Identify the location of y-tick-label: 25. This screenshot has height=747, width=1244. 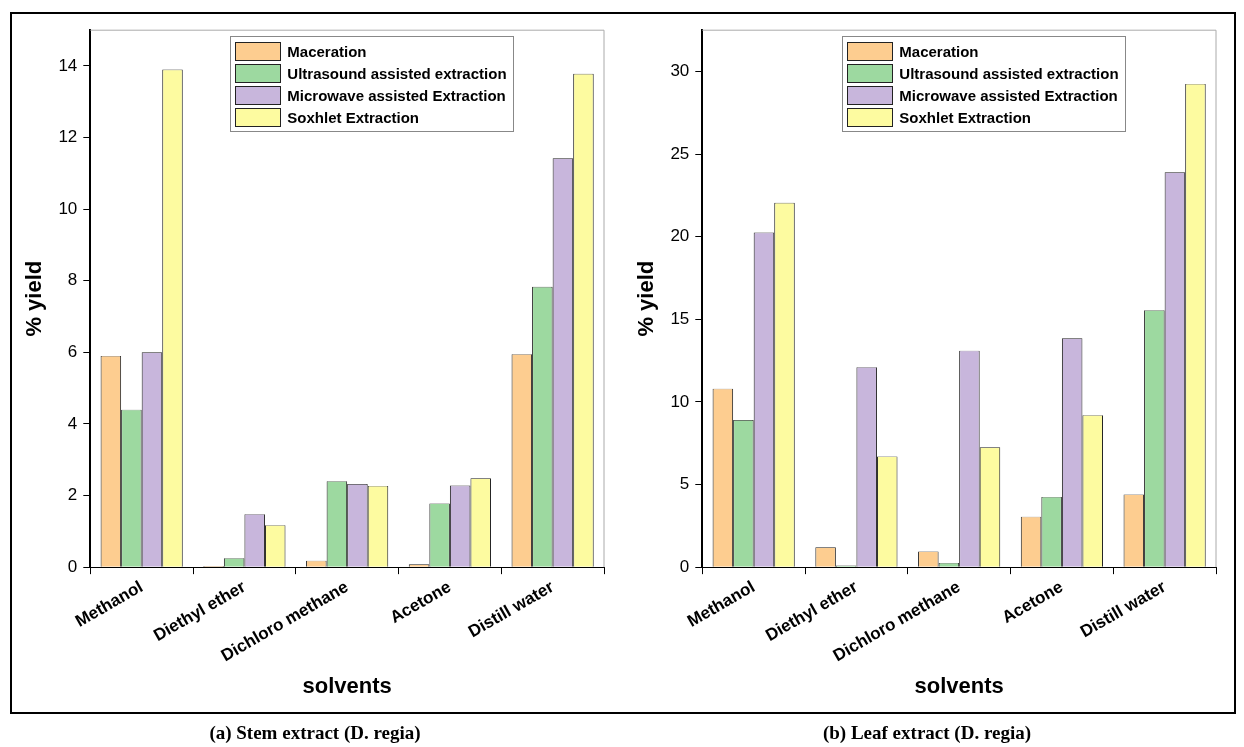
(680, 153).